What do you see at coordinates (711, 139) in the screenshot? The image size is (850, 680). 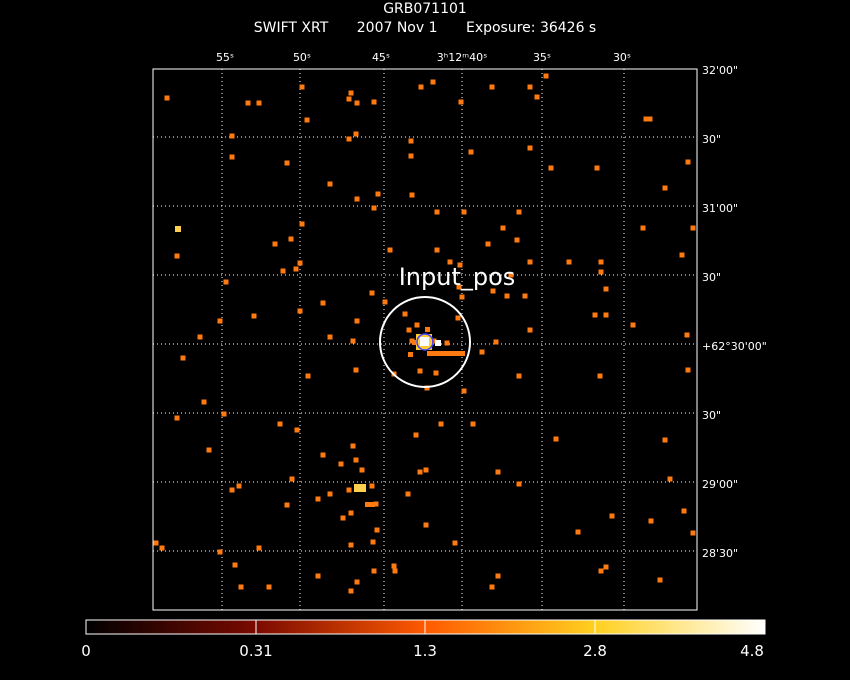 I see `dec-tick-label: 30"` at bounding box center [711, 139].